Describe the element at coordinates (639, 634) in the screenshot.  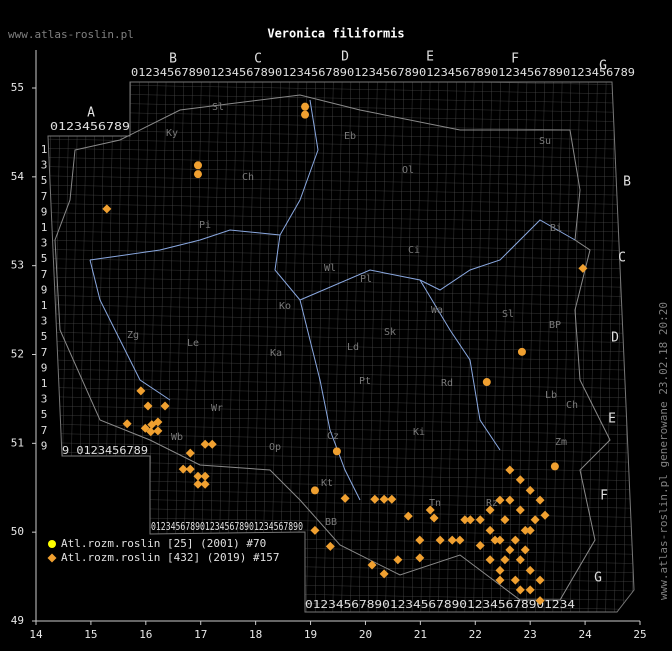
I see `x-tick-label: 25` at that location.